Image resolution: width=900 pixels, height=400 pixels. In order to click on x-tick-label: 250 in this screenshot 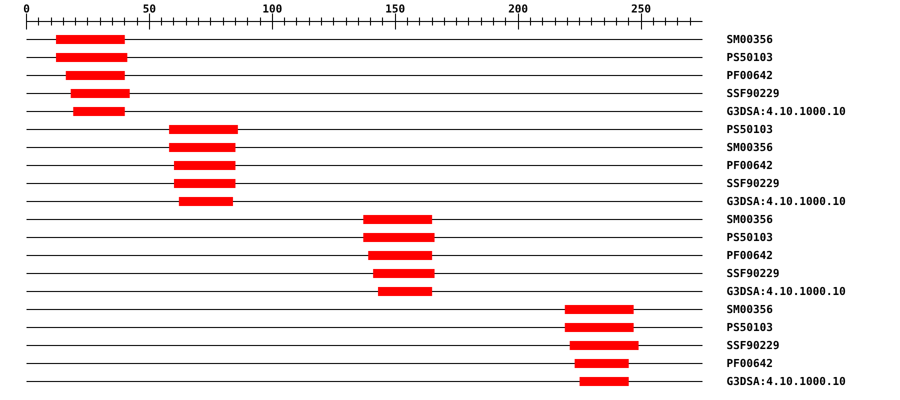, I will do `click(641, 9)`.